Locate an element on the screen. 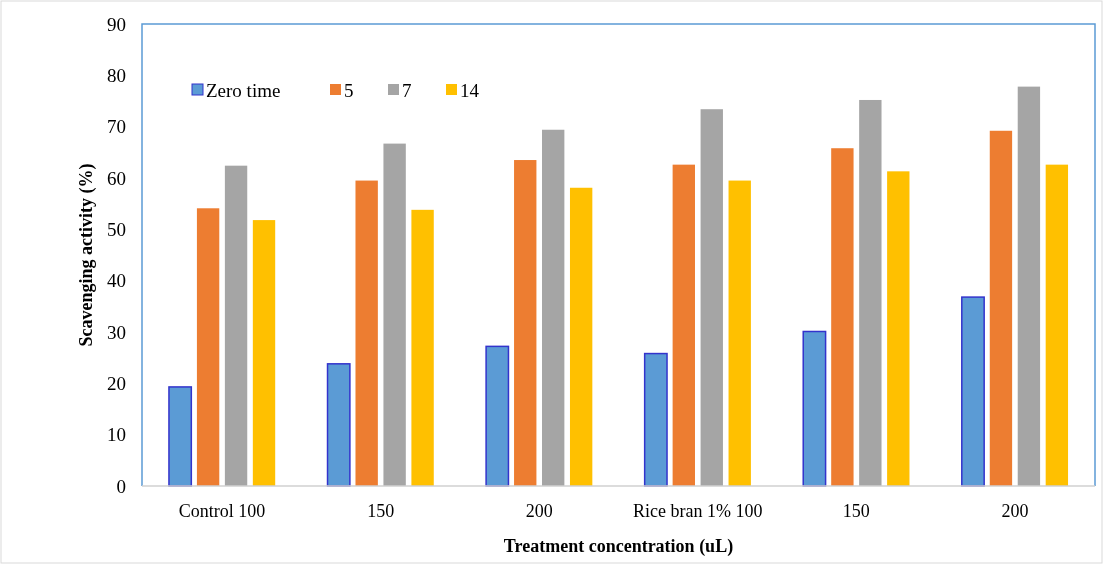 The height and width of the screenshot is (564, 1103). y-tick-label: 80 is located at coordinates (116, 75).